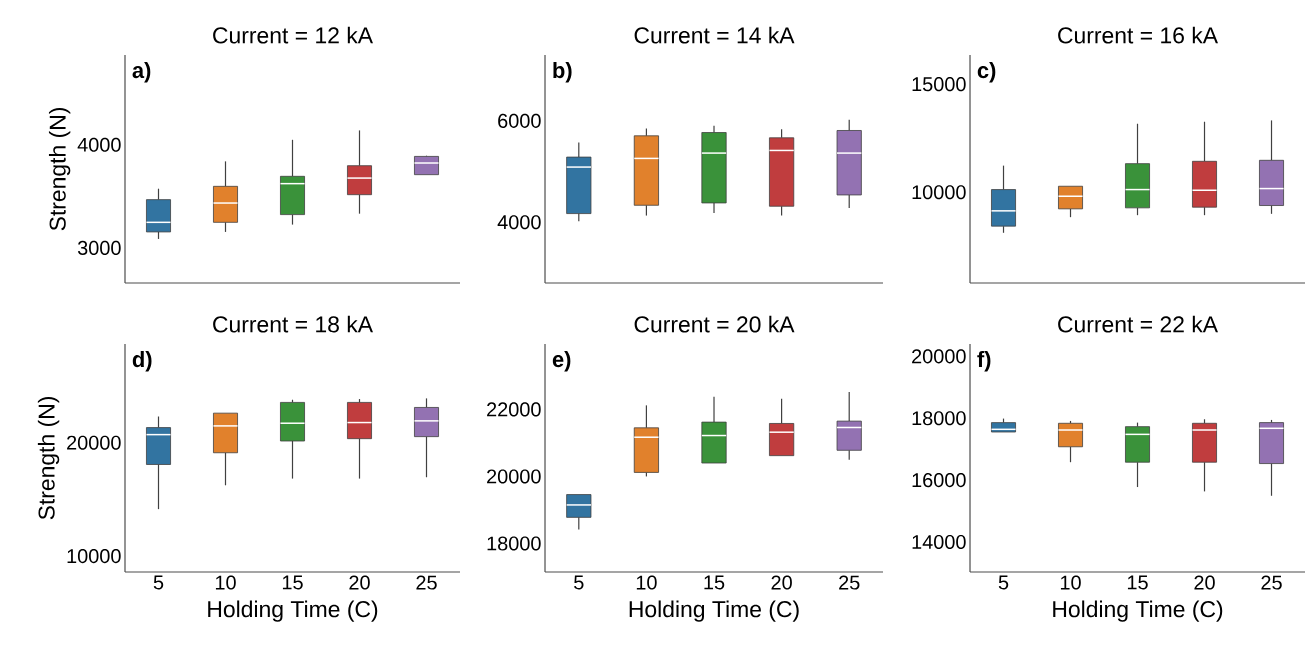  I want to click on chart-title: Current = 16 kA, so click(1138, 35).